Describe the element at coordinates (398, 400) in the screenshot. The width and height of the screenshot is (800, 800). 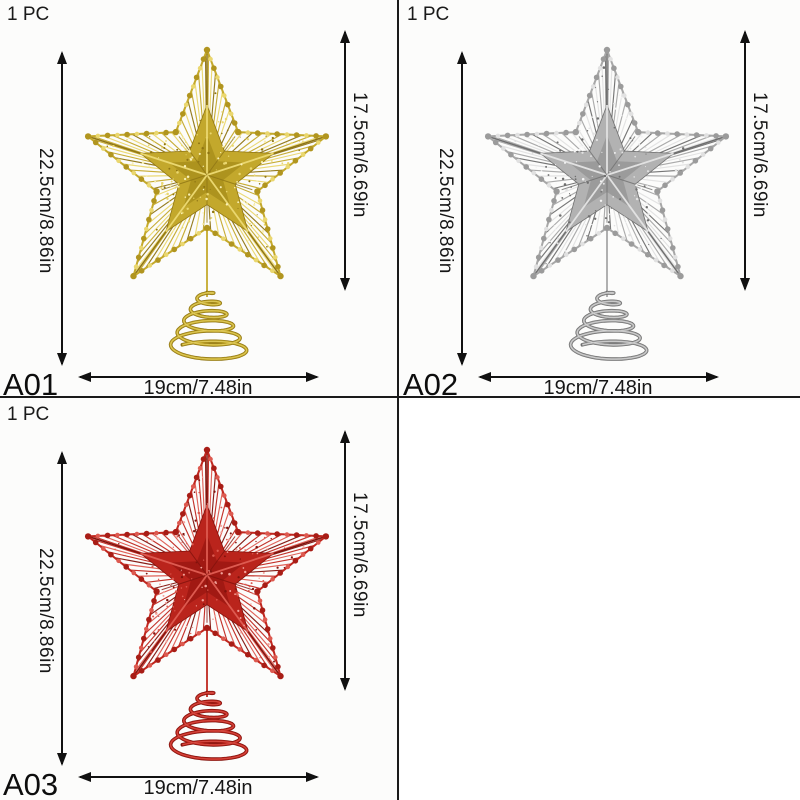
I see `quadrant-divider-vertical` at that location.